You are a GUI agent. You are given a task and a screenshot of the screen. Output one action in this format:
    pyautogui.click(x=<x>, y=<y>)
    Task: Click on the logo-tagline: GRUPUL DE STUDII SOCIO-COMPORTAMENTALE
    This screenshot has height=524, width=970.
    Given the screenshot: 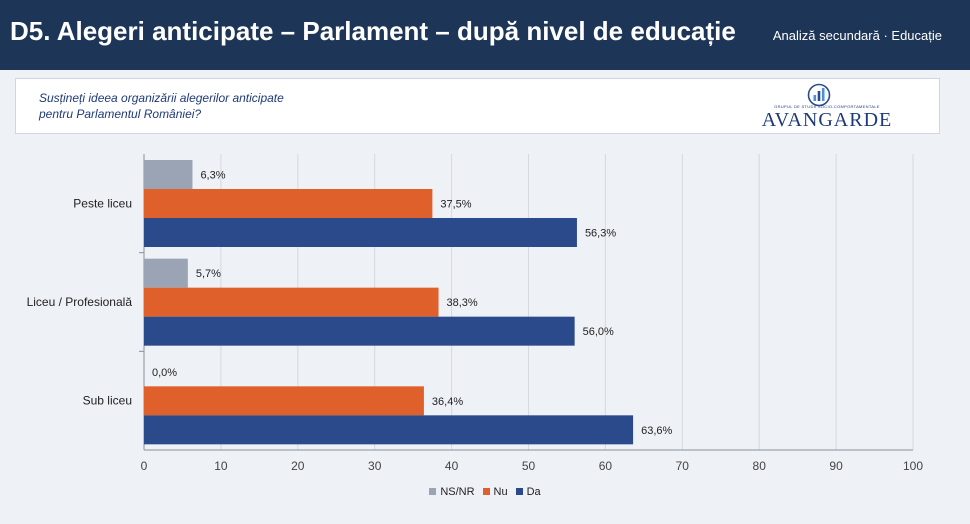 What is the action you would take?
    pyautogui.click(x=827, y=106)
    